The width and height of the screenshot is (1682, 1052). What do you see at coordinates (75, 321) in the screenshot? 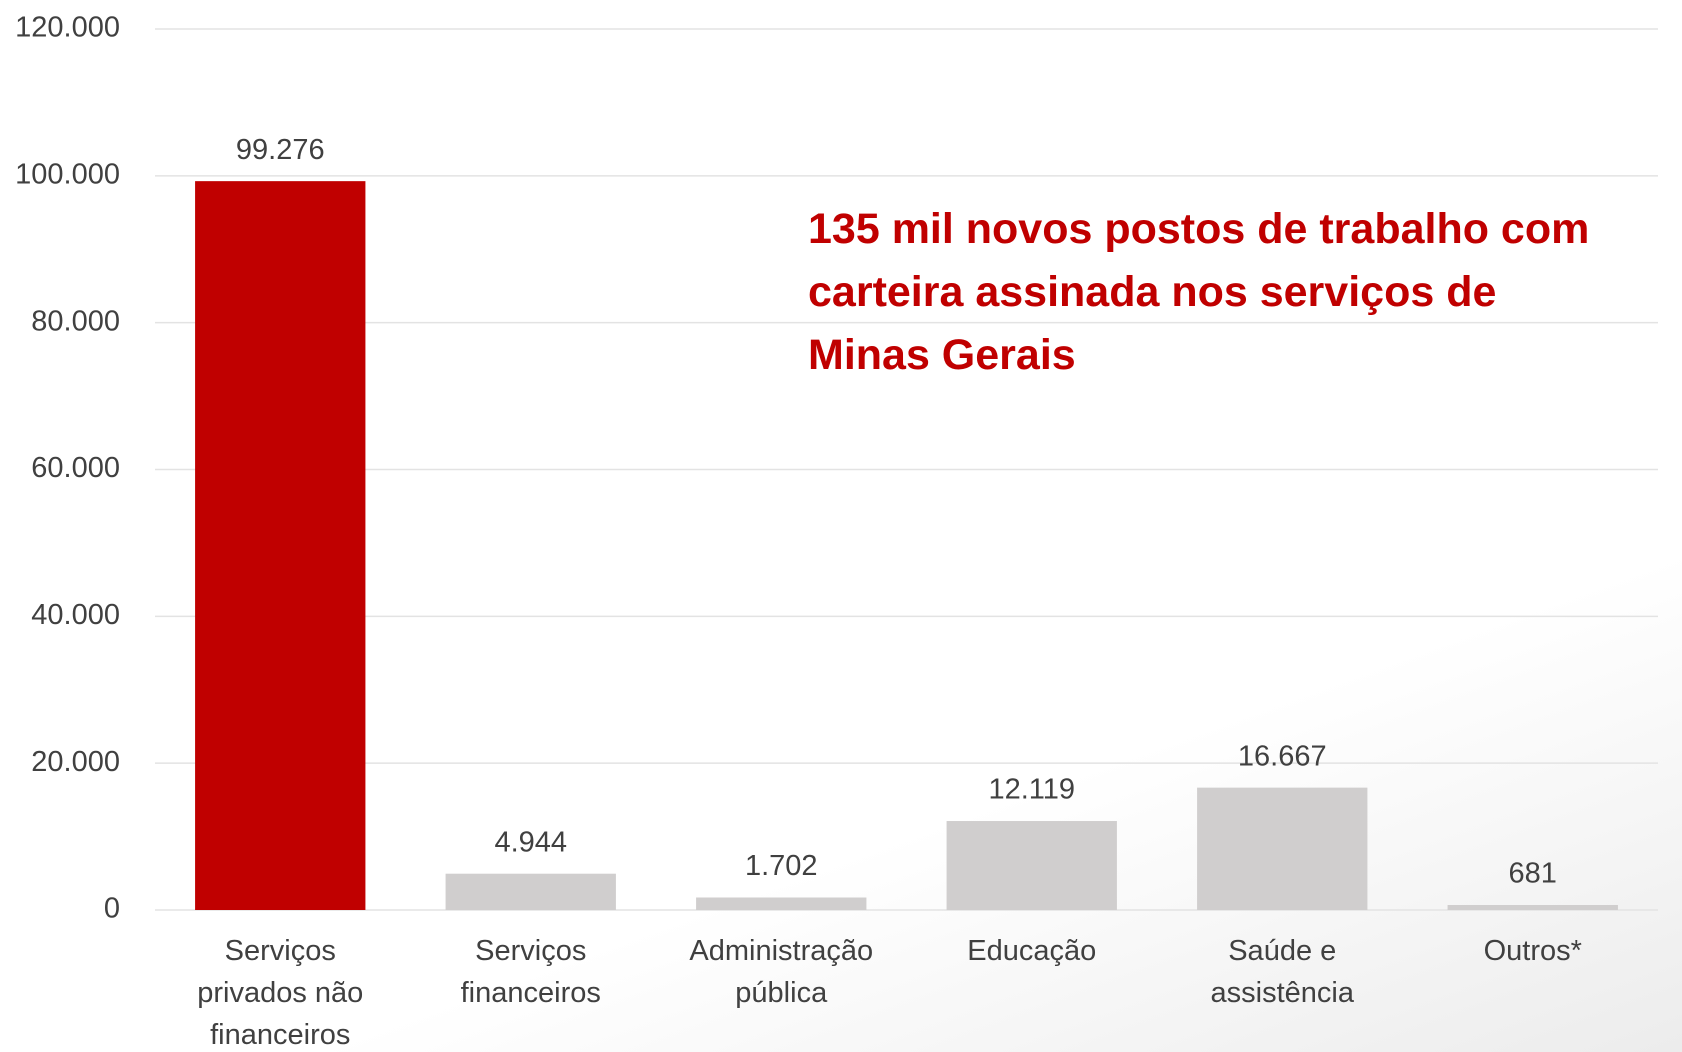
I see `y-tick-label: 80.000` at bounding box center [75, 321].